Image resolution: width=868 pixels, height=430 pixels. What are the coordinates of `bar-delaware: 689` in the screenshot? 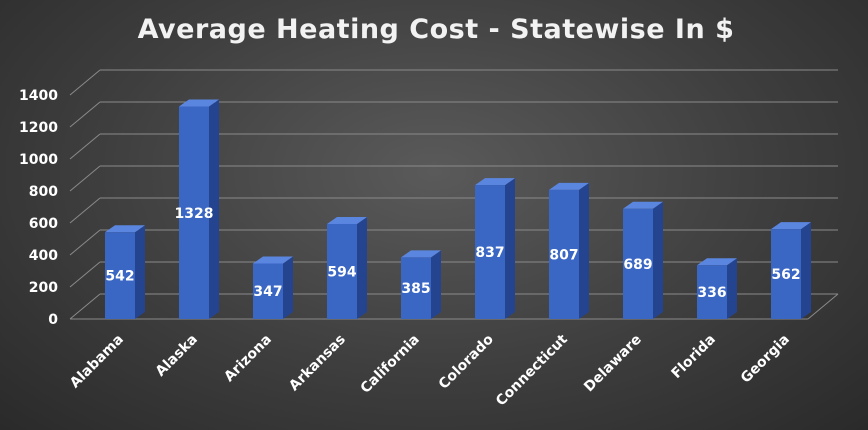 It's located at (643, 260).